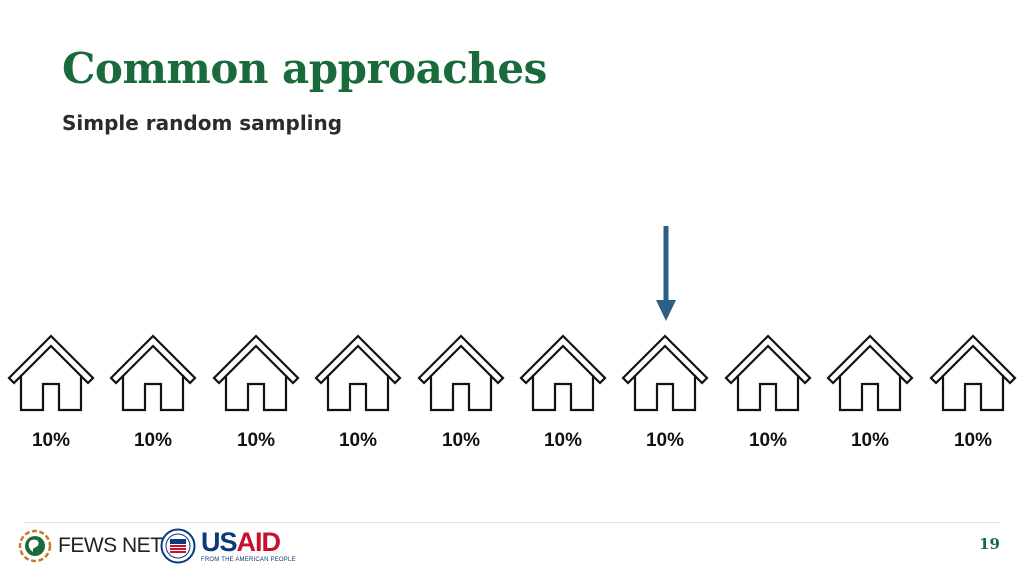 This screenshot has width=1024, height=576. I want to click on usaid-logo-aid: AID, so click(258, 542).